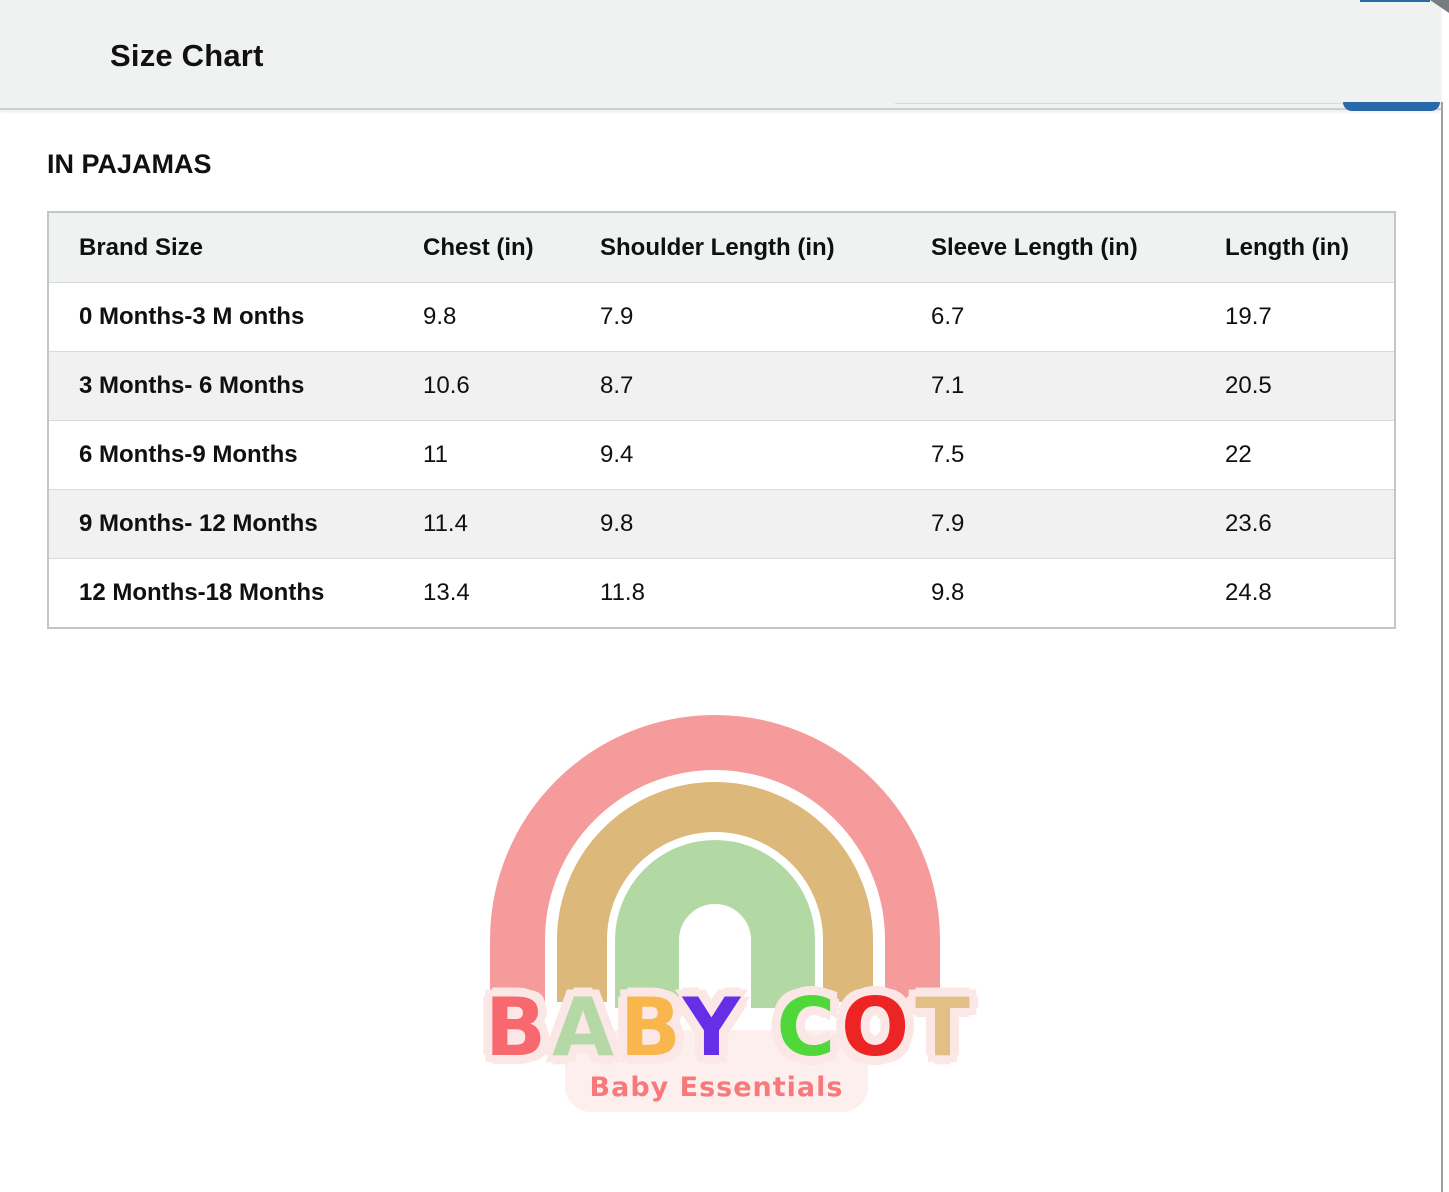 This screenshot has width=1449, height=1192. I want to click on letter: Y, so click(714, 1027).